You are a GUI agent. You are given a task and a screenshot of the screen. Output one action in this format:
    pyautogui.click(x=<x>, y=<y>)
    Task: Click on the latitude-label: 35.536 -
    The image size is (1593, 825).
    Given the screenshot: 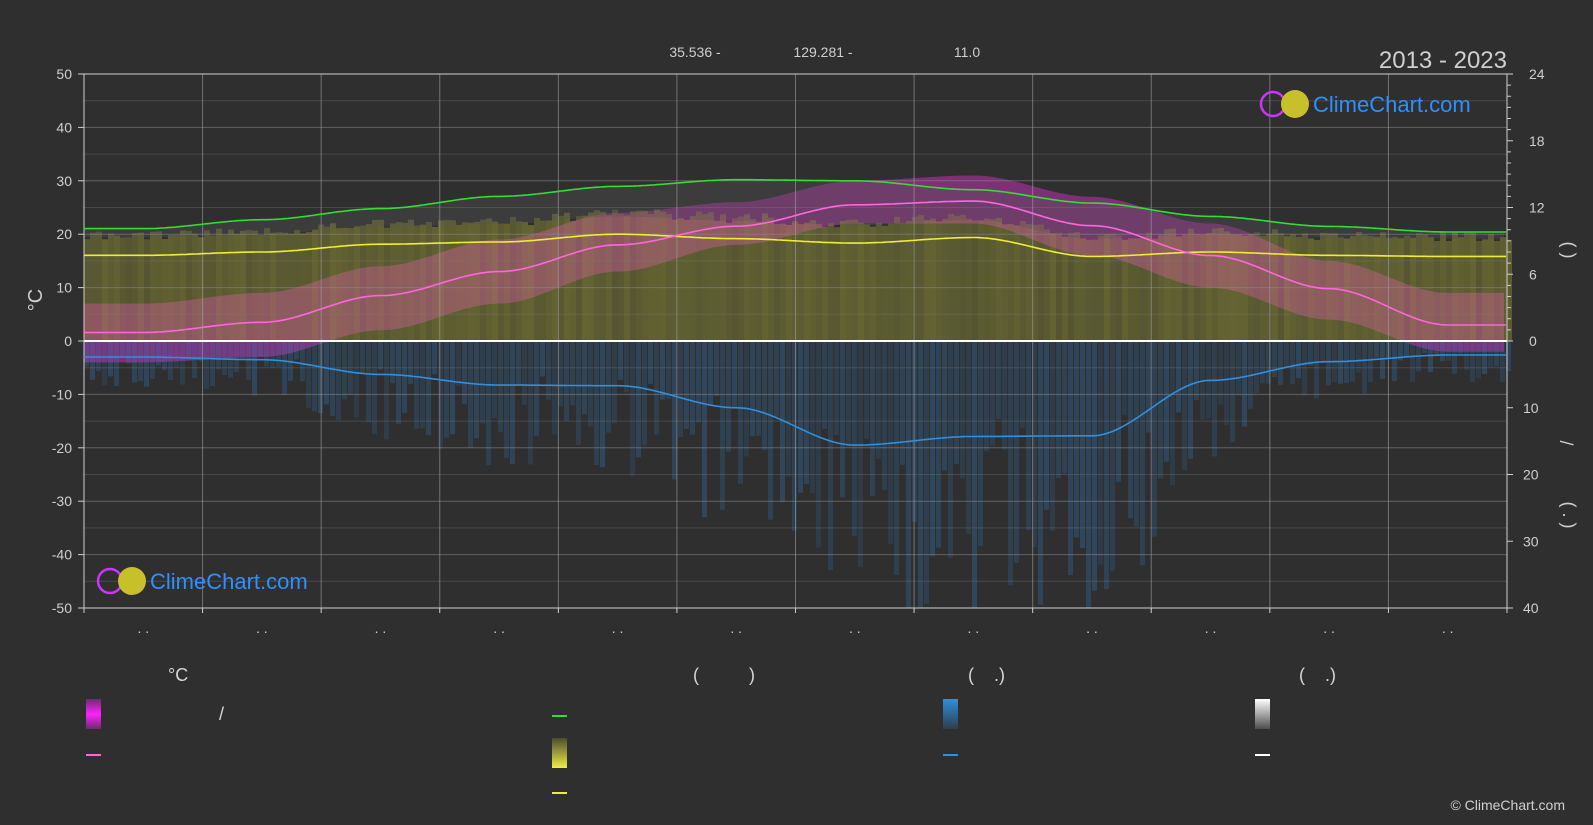 What is the action you would take?
    pyautogui.click(x=695, y=52)
    